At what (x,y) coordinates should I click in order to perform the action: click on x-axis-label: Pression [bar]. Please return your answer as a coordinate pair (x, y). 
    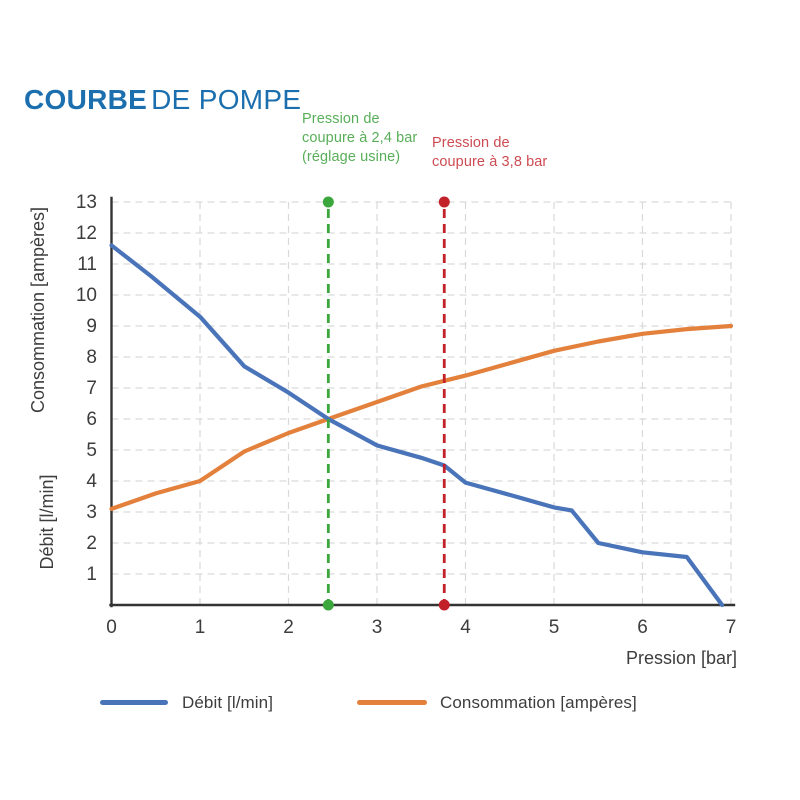
    Looking at the image, I should click on (681, 658).